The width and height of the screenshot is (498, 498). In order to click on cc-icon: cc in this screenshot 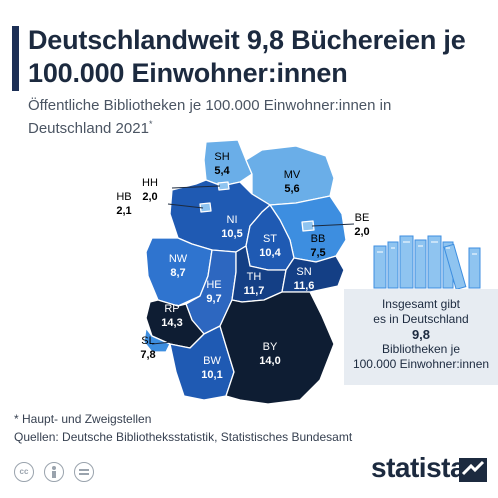, I will do `click(24, 472)`.